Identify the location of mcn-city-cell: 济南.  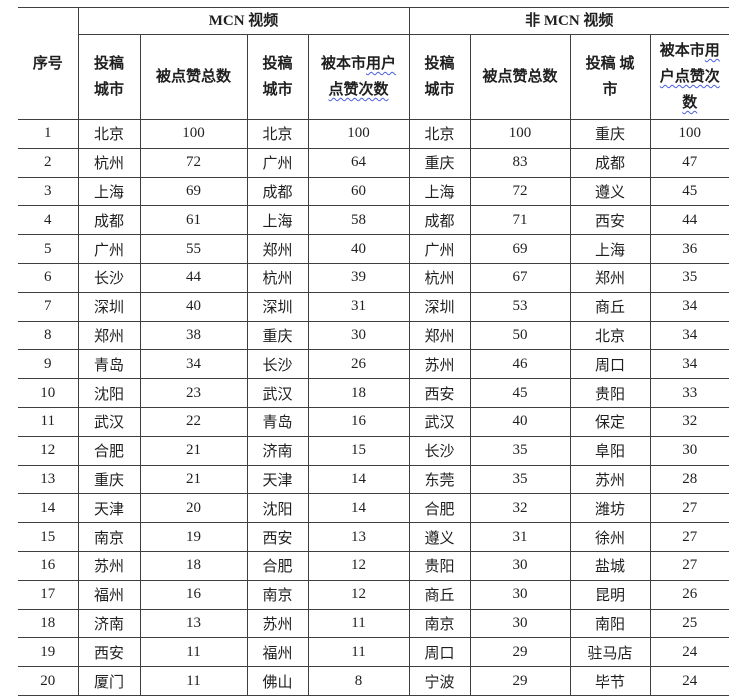
(108, 624).